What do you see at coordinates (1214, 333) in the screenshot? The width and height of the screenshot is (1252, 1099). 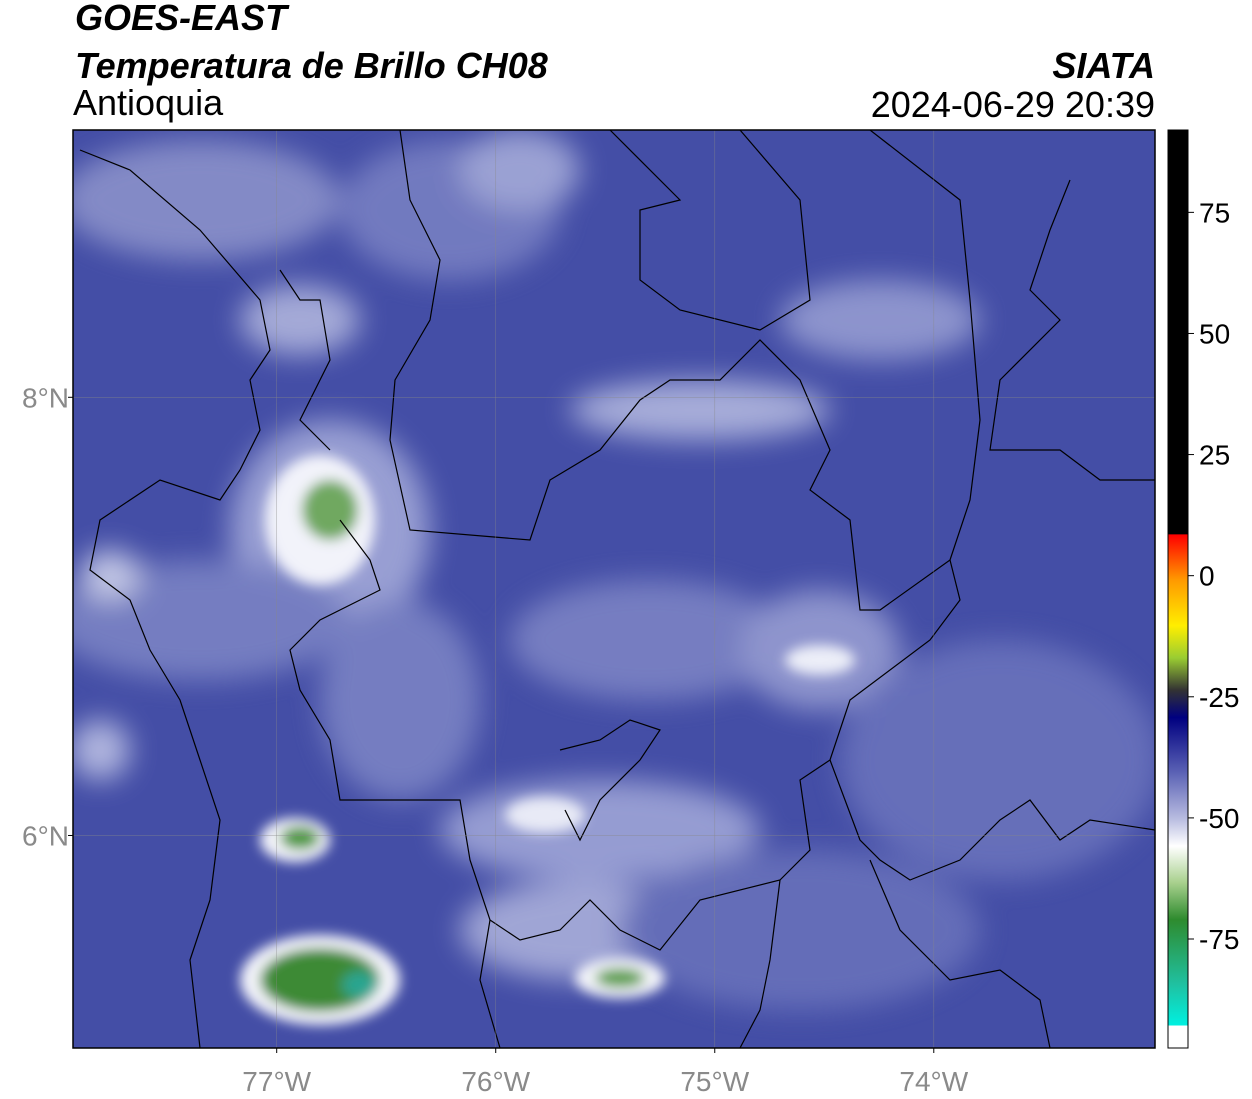 I see `colorbar-tick-label: 50` at bounding box center [1214, 333].